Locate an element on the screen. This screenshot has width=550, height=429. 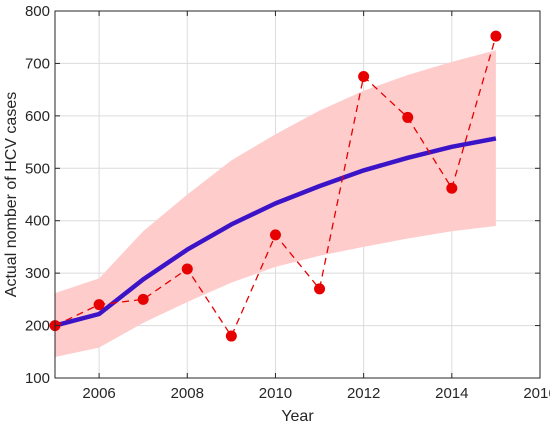
y-tick-label: 500 is located at coordinates (37, 168).